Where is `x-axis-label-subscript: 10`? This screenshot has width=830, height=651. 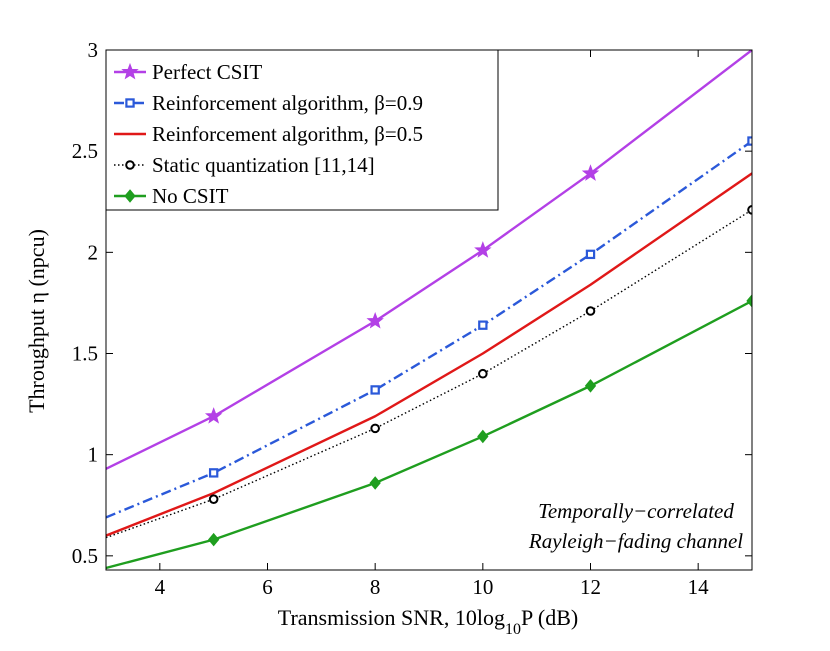
x-axis-label-subscript: 10 is located at coordinates (513, 629).